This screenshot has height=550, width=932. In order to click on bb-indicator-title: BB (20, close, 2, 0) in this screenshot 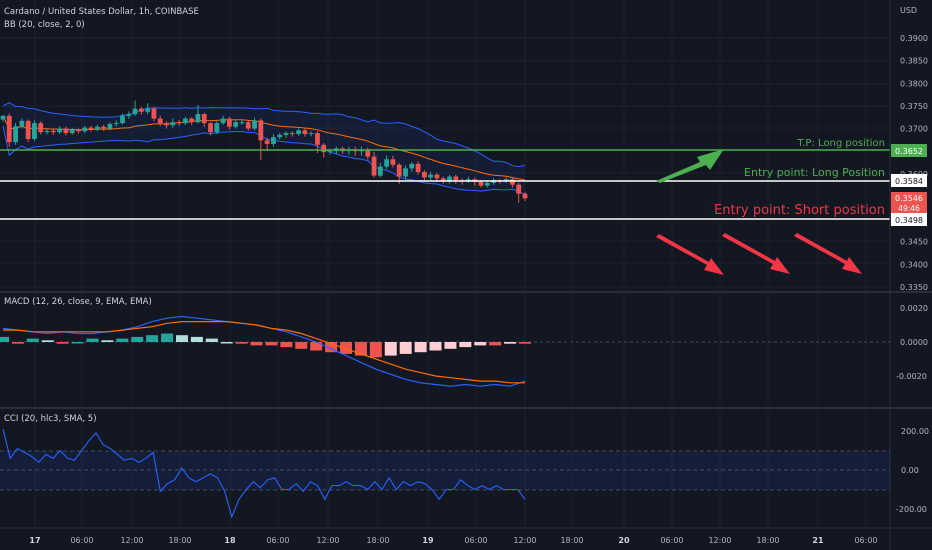, I will do `click(44, 25)`.